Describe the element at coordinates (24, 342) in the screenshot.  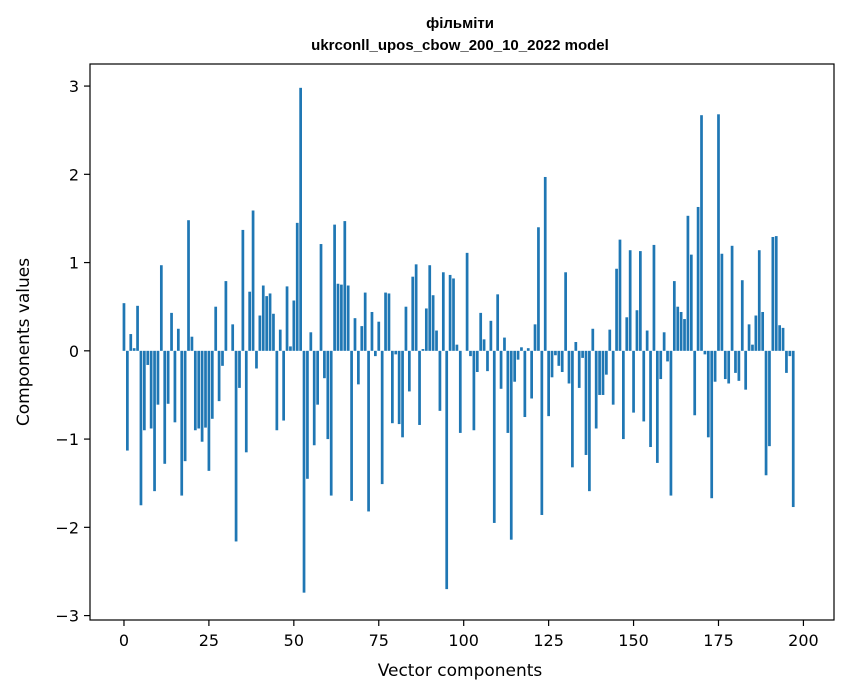
I see `y-axis-label: Components values` at that location.